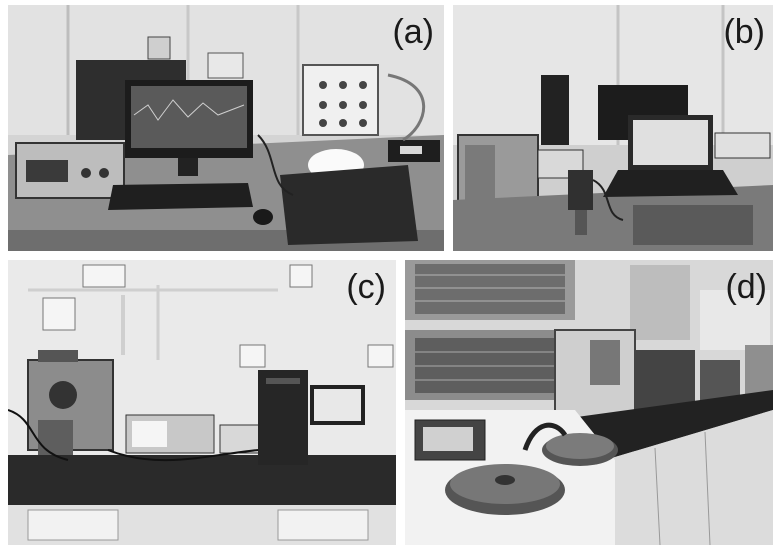  I want to click on panel-label-a: (a), so click(413, 32).